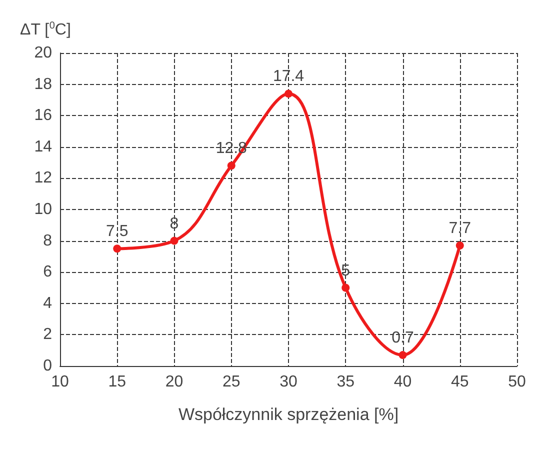 This screenshot has width=550, height=452. I want to click on y-tick-label: 12, so click(43, 178).